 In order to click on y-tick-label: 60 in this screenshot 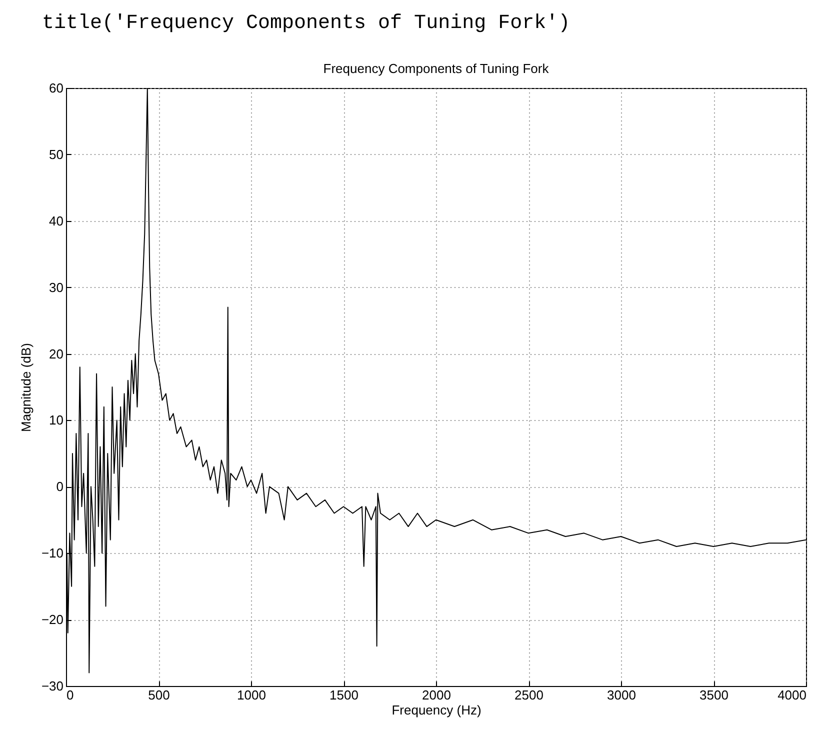, I will do `click(56, 88)`.